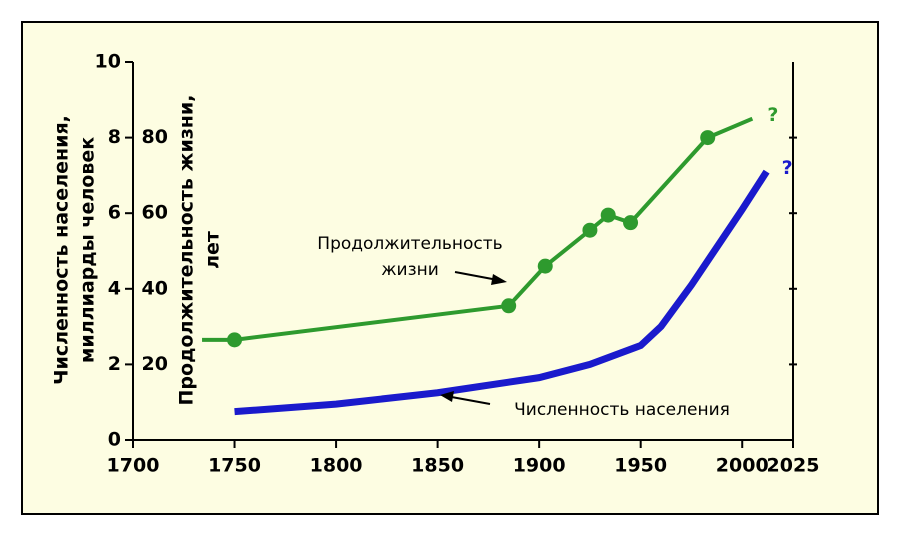 This screenshot has width=900, height=536. I want to click on y-tick-label: 0, so click(114, 440).